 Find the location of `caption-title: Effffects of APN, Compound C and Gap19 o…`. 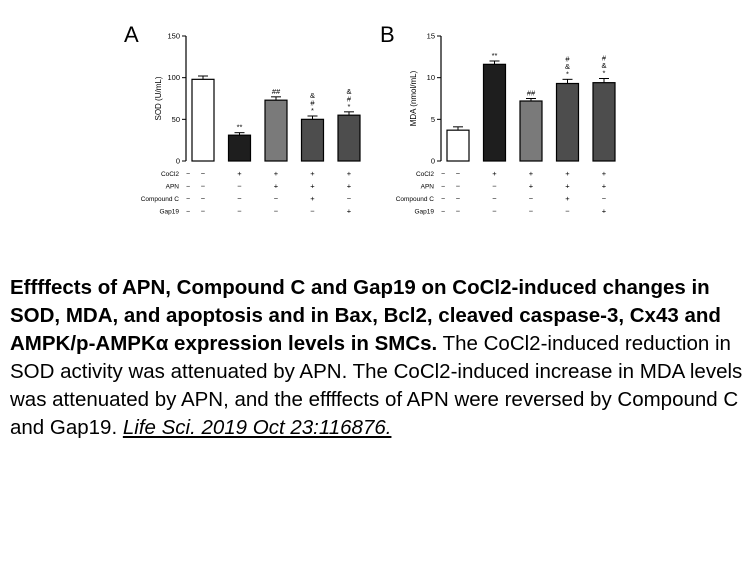

caption-title: Effffects of APN, Compound C and Gap19 o… is located at coordinates (365, 315).